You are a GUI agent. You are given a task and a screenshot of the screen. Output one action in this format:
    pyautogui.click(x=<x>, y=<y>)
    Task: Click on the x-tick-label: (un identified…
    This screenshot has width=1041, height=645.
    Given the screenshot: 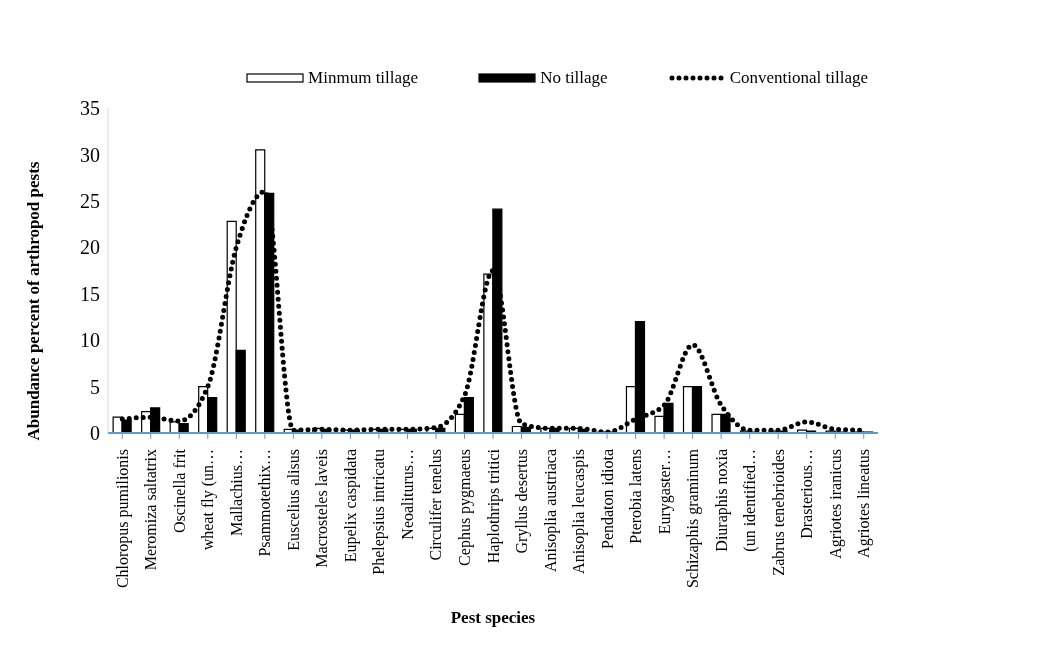 What is the action you would take?
    pyautogui.click(x=750, y=500)
    